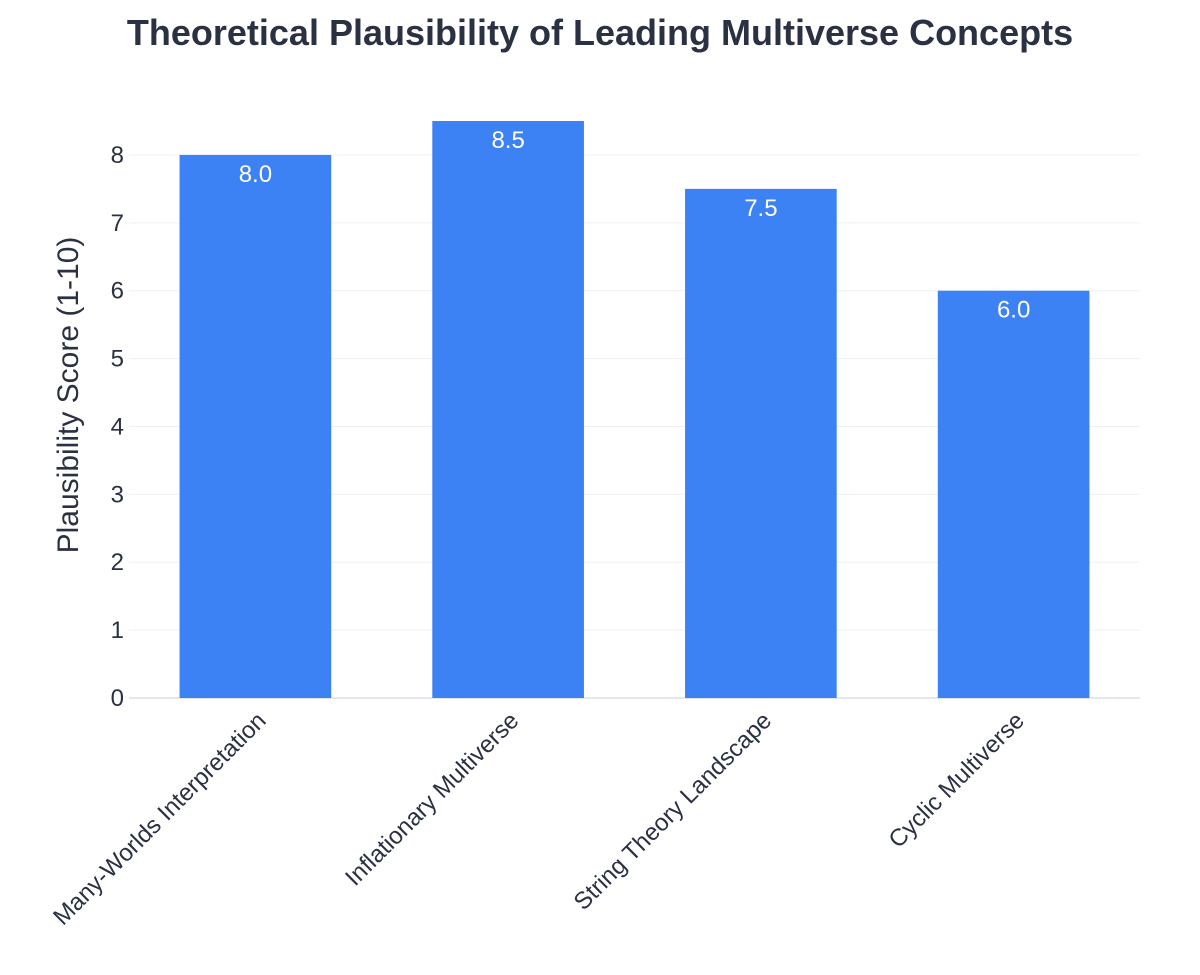 The width and height of the screenshot is (1200, 975). I want to click on y-tick-label: 0, so click(117, 698).